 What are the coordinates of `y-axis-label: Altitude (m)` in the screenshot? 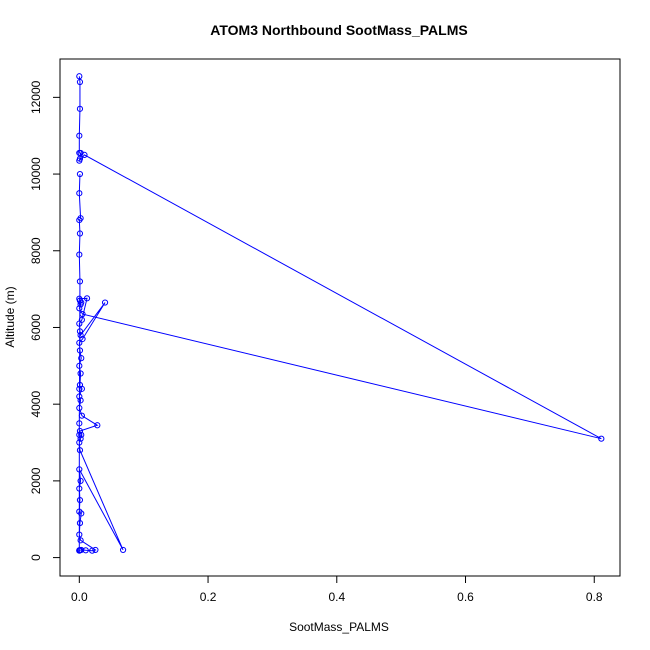 It's located at (10, 316).